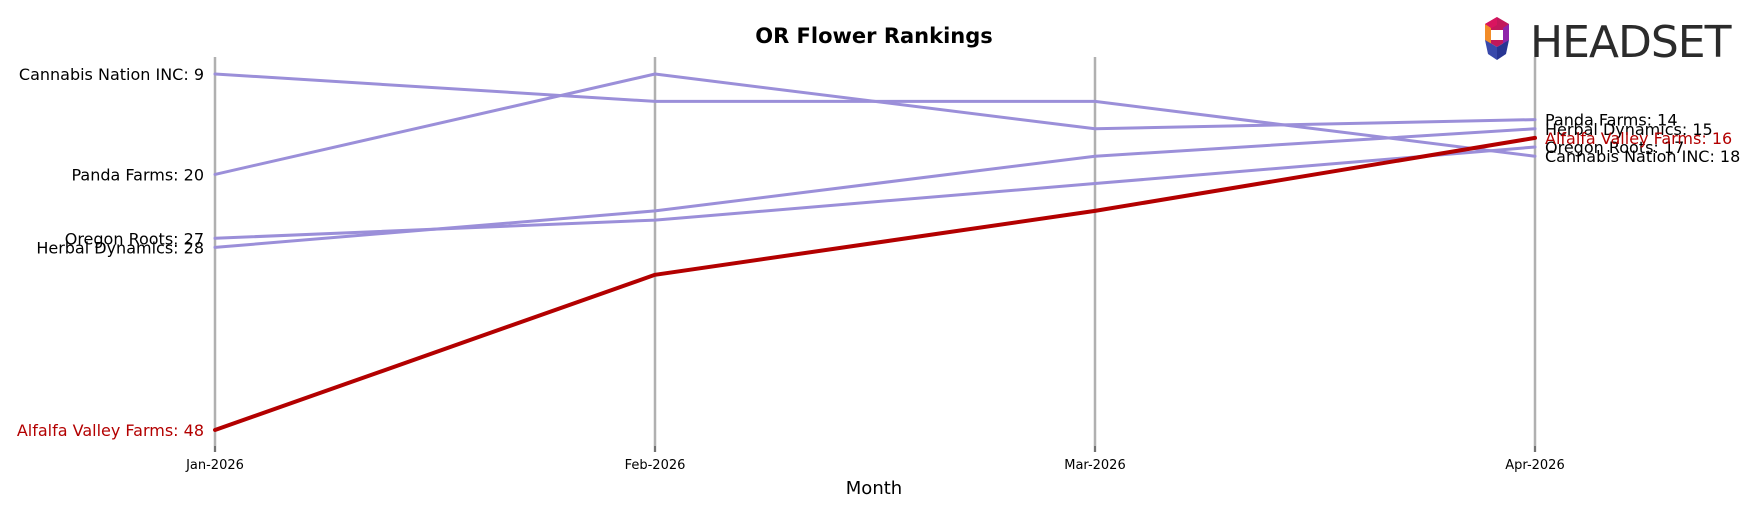 This screenshot has width=1758, height=507. I want to click on x-tick-label: Jan-2026, so click(214, 465).